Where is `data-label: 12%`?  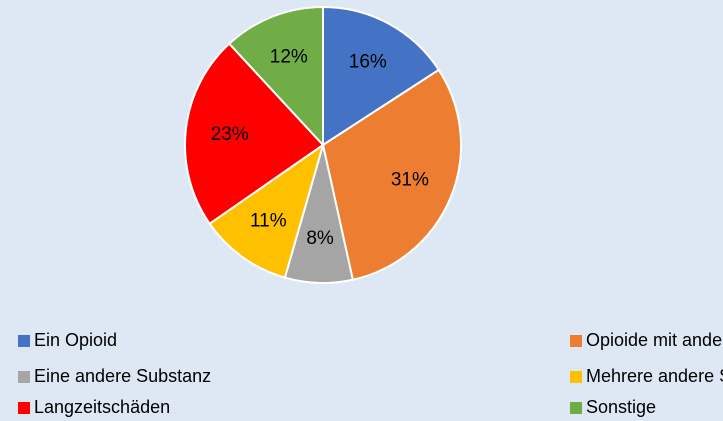
data-label: 12% is located at coordinates (289, 57).